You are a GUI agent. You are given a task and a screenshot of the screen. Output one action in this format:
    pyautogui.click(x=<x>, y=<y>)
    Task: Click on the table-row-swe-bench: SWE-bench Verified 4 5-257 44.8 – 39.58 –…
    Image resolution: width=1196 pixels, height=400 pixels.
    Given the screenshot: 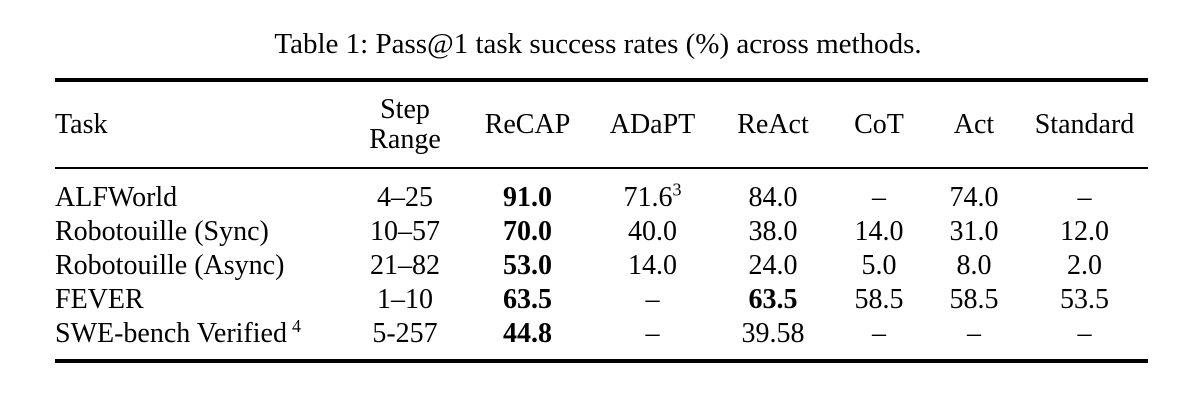 What is the action you would take?
    pyautogui.click(x=601, y=339)
    